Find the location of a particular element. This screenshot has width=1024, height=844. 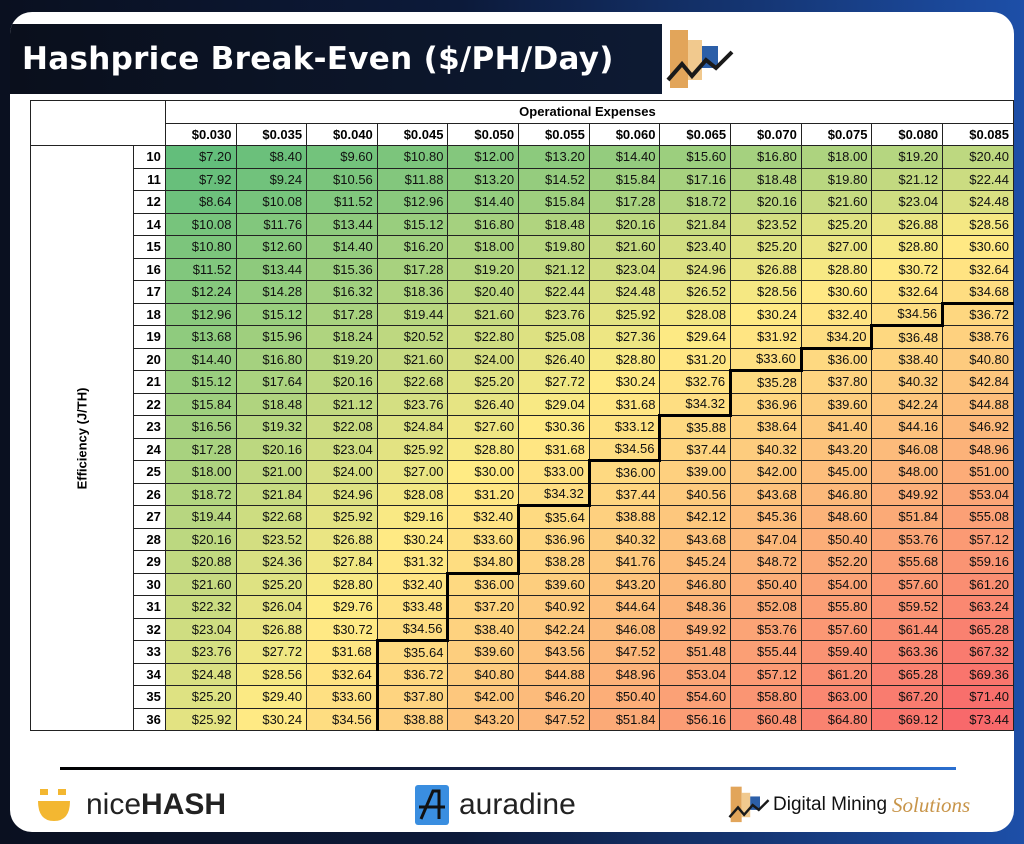

heatmap-cell: $42.84 is located at coordinates (978, 382).